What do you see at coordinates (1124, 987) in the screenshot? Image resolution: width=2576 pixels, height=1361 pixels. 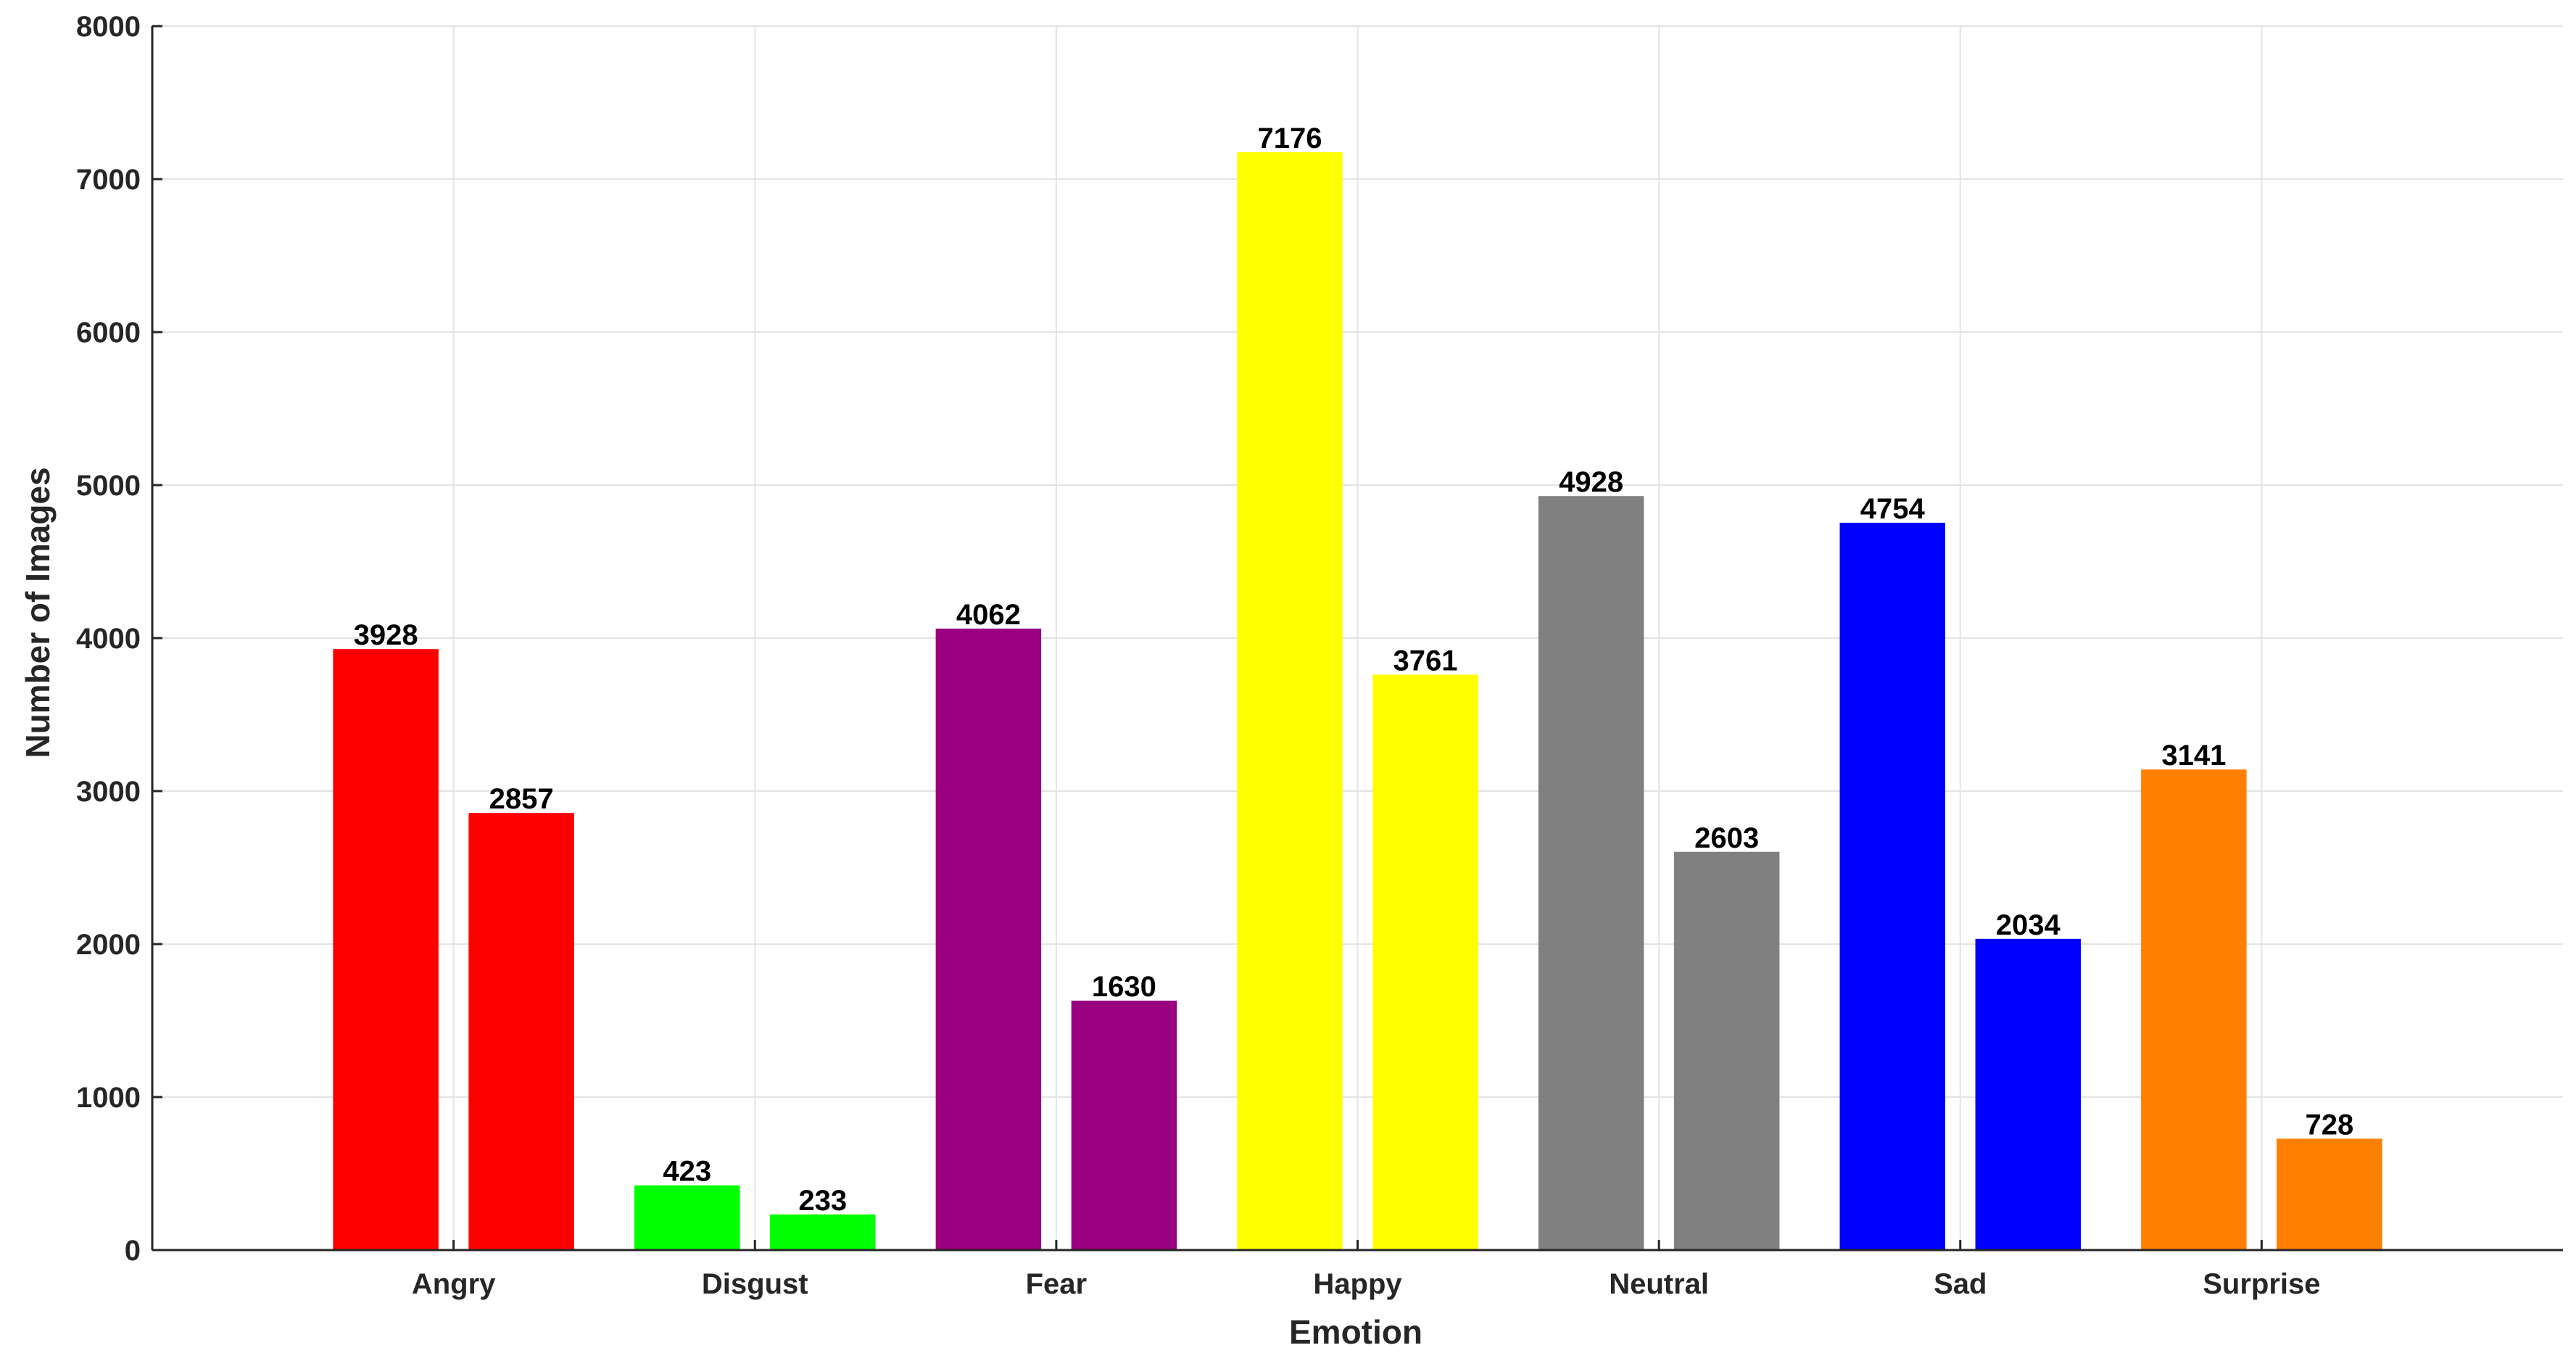 I see `data-label: 1630` at bounding box center [1124, 987].